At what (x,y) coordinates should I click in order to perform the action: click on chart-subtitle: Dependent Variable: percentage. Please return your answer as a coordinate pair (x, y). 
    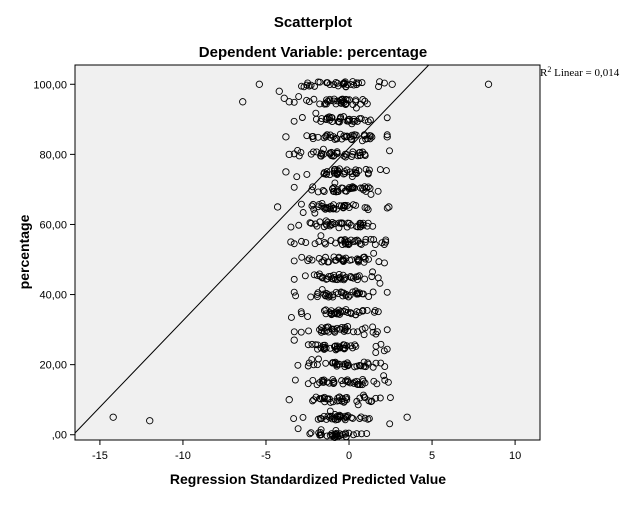
    Looking at the image, I should click on (313, 52).